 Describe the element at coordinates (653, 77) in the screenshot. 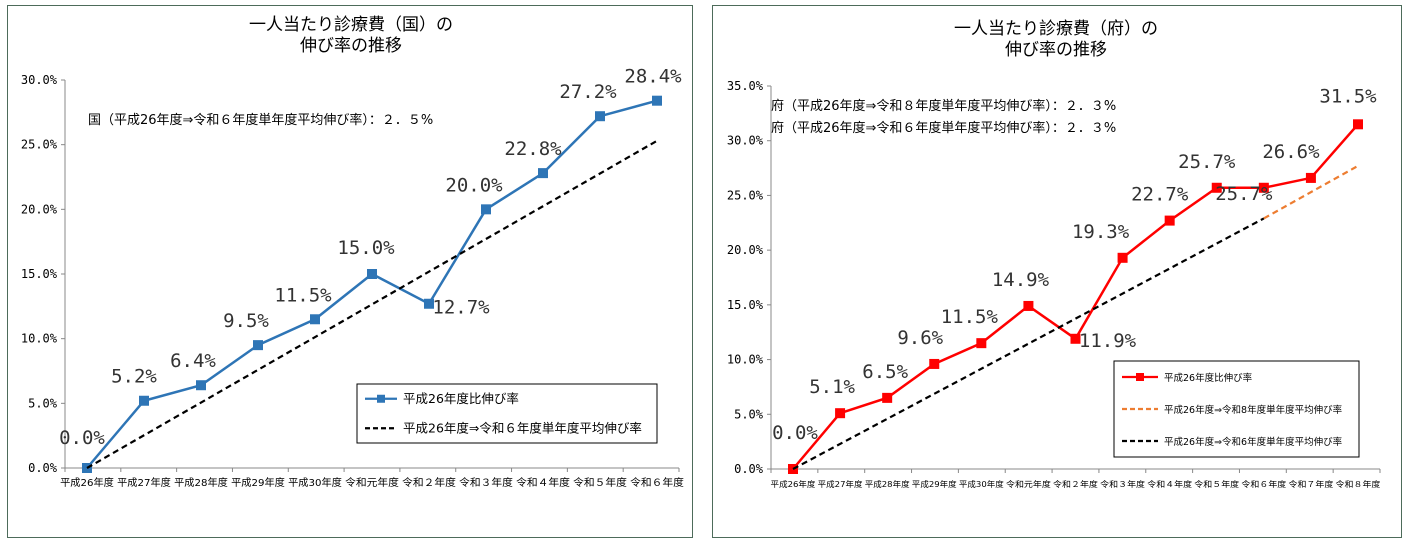

I see `data-label: 28.4%` at that location.